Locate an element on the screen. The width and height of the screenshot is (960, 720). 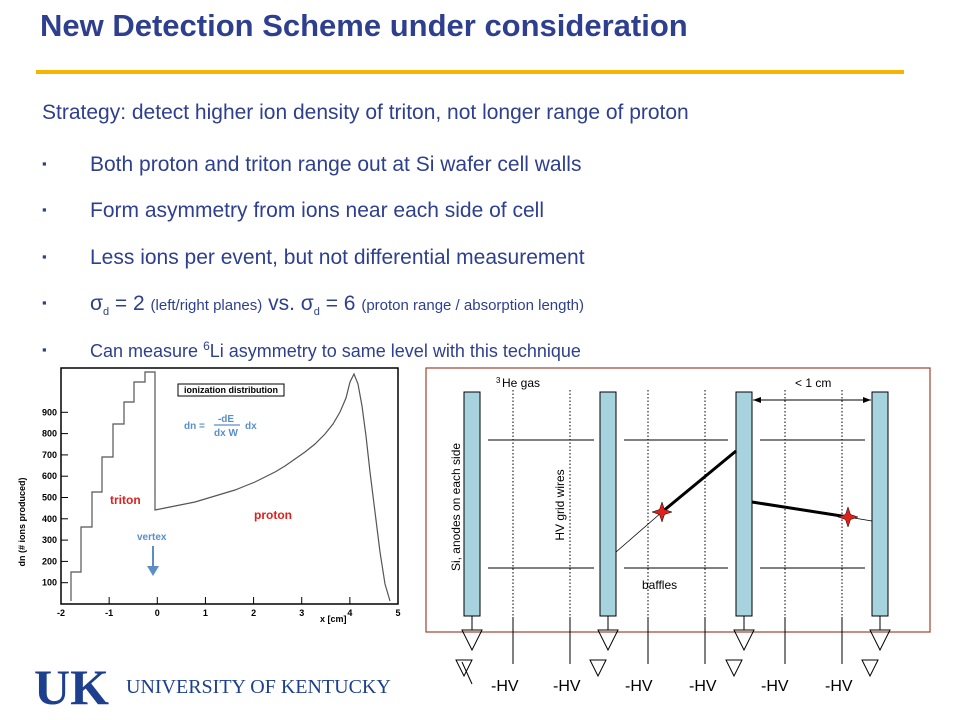
x-tick-label: 4 is located at coordinates (349, 613).